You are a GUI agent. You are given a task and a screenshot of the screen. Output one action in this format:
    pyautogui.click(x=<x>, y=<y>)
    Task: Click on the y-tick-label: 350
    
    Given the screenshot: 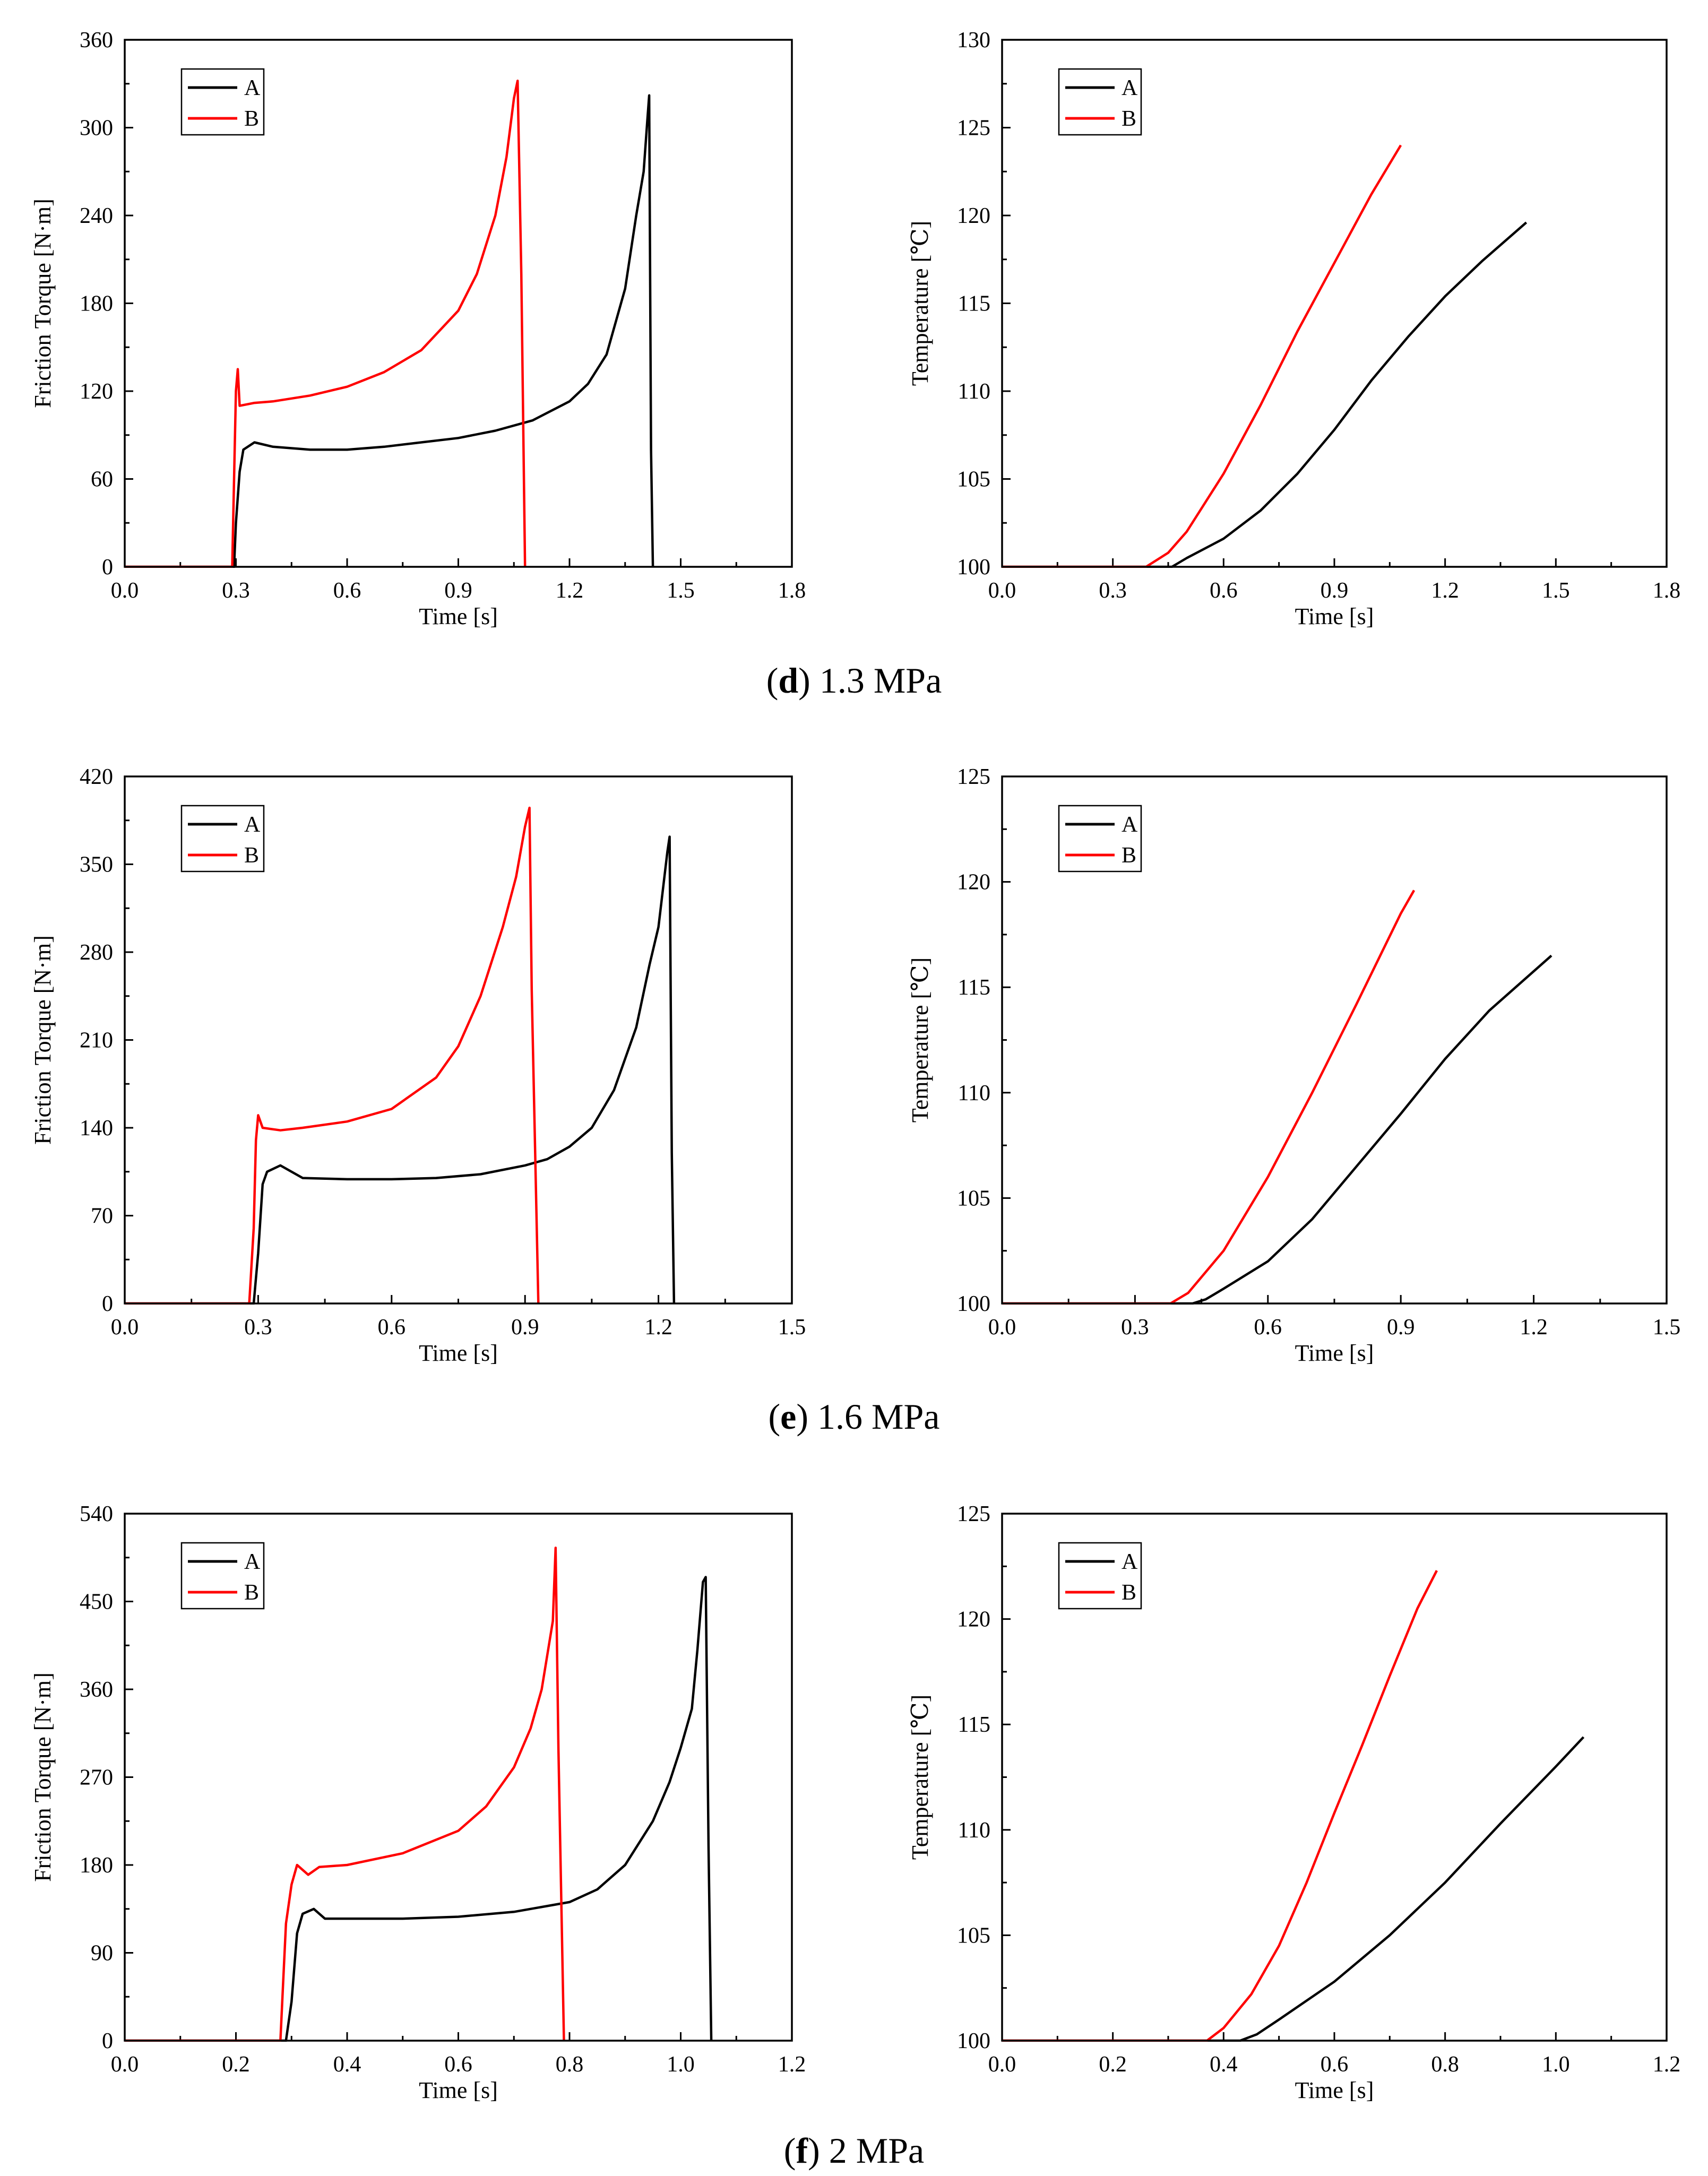 What is the action you would take?
    pyautogui.click(x=96, y=865)
    